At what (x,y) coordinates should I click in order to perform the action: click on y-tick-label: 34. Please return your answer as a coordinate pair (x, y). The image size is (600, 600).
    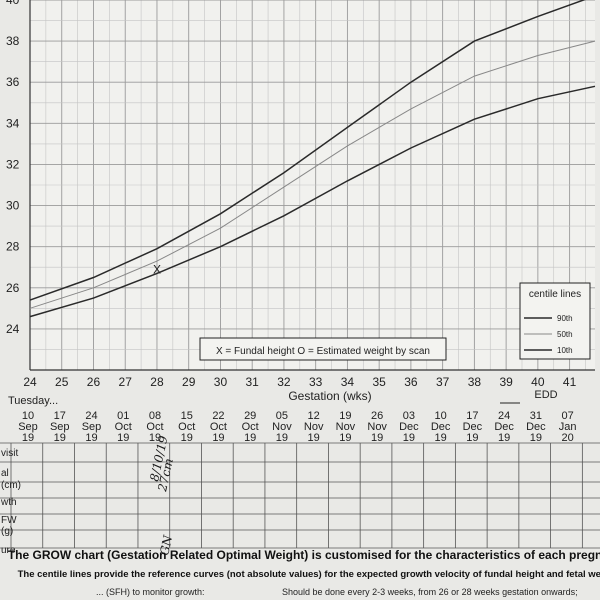
    Looking at the image, I should click on (13, 123).